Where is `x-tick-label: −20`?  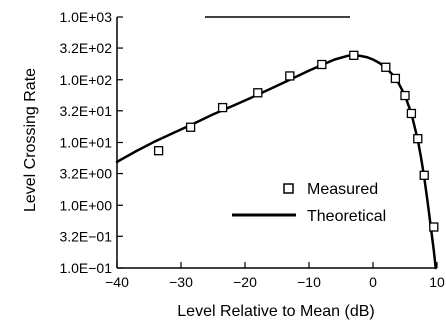 x-tick-label: −20 is located at coordinates (245, 282).